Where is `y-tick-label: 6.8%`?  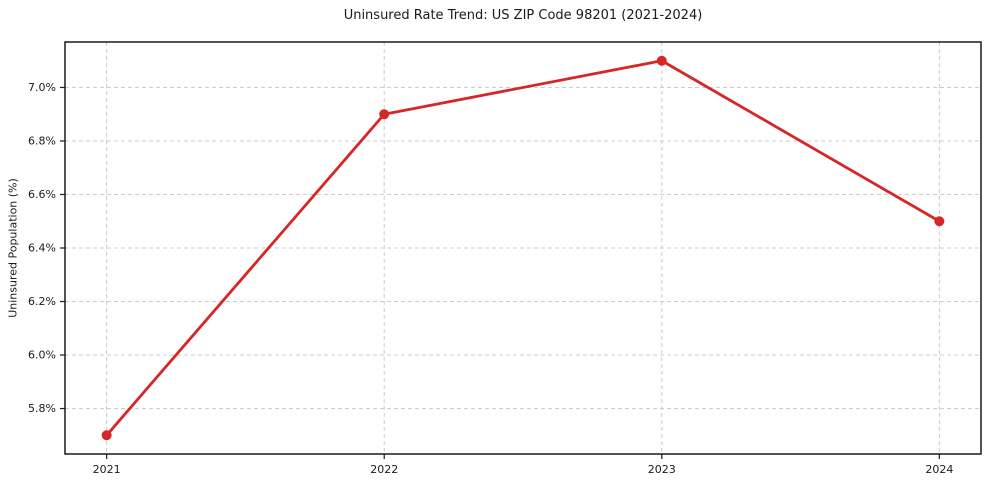 y-tick-label: 6.8% is located at coordinates (42, 140).